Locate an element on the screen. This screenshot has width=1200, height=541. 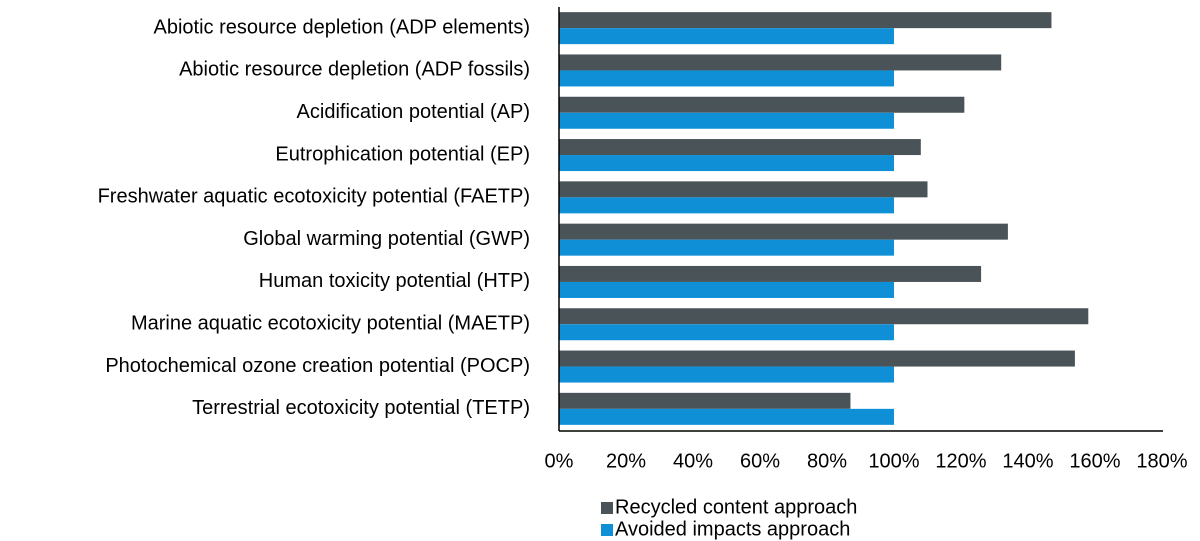
x-tick-label: 80% is located at coordinates (827, 461).